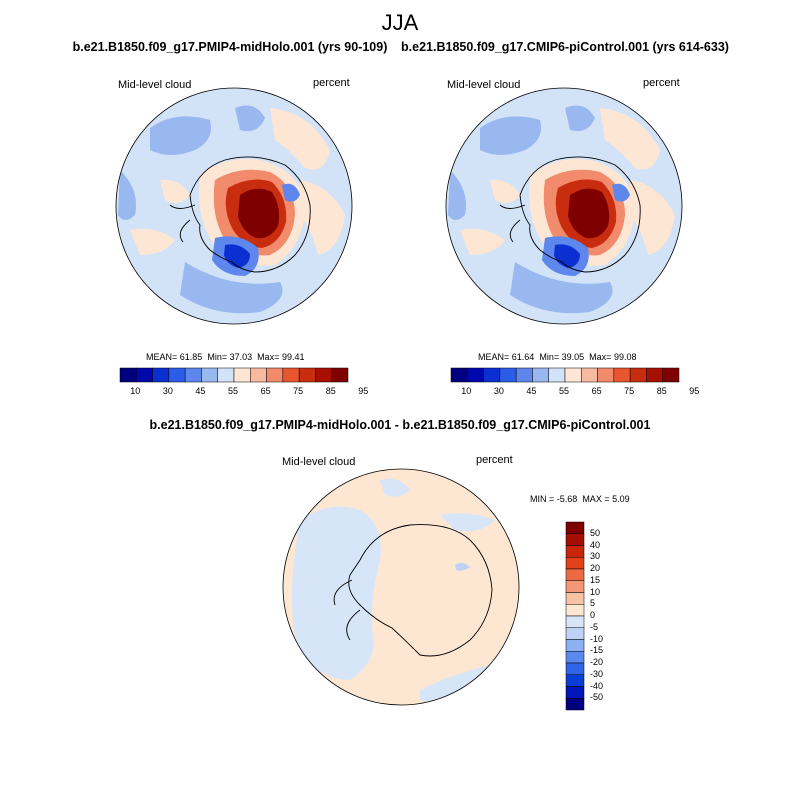 This screenshot has width=800, height=800. I want to click on panel2-mean-label: MEAN=, so click(494, 357).